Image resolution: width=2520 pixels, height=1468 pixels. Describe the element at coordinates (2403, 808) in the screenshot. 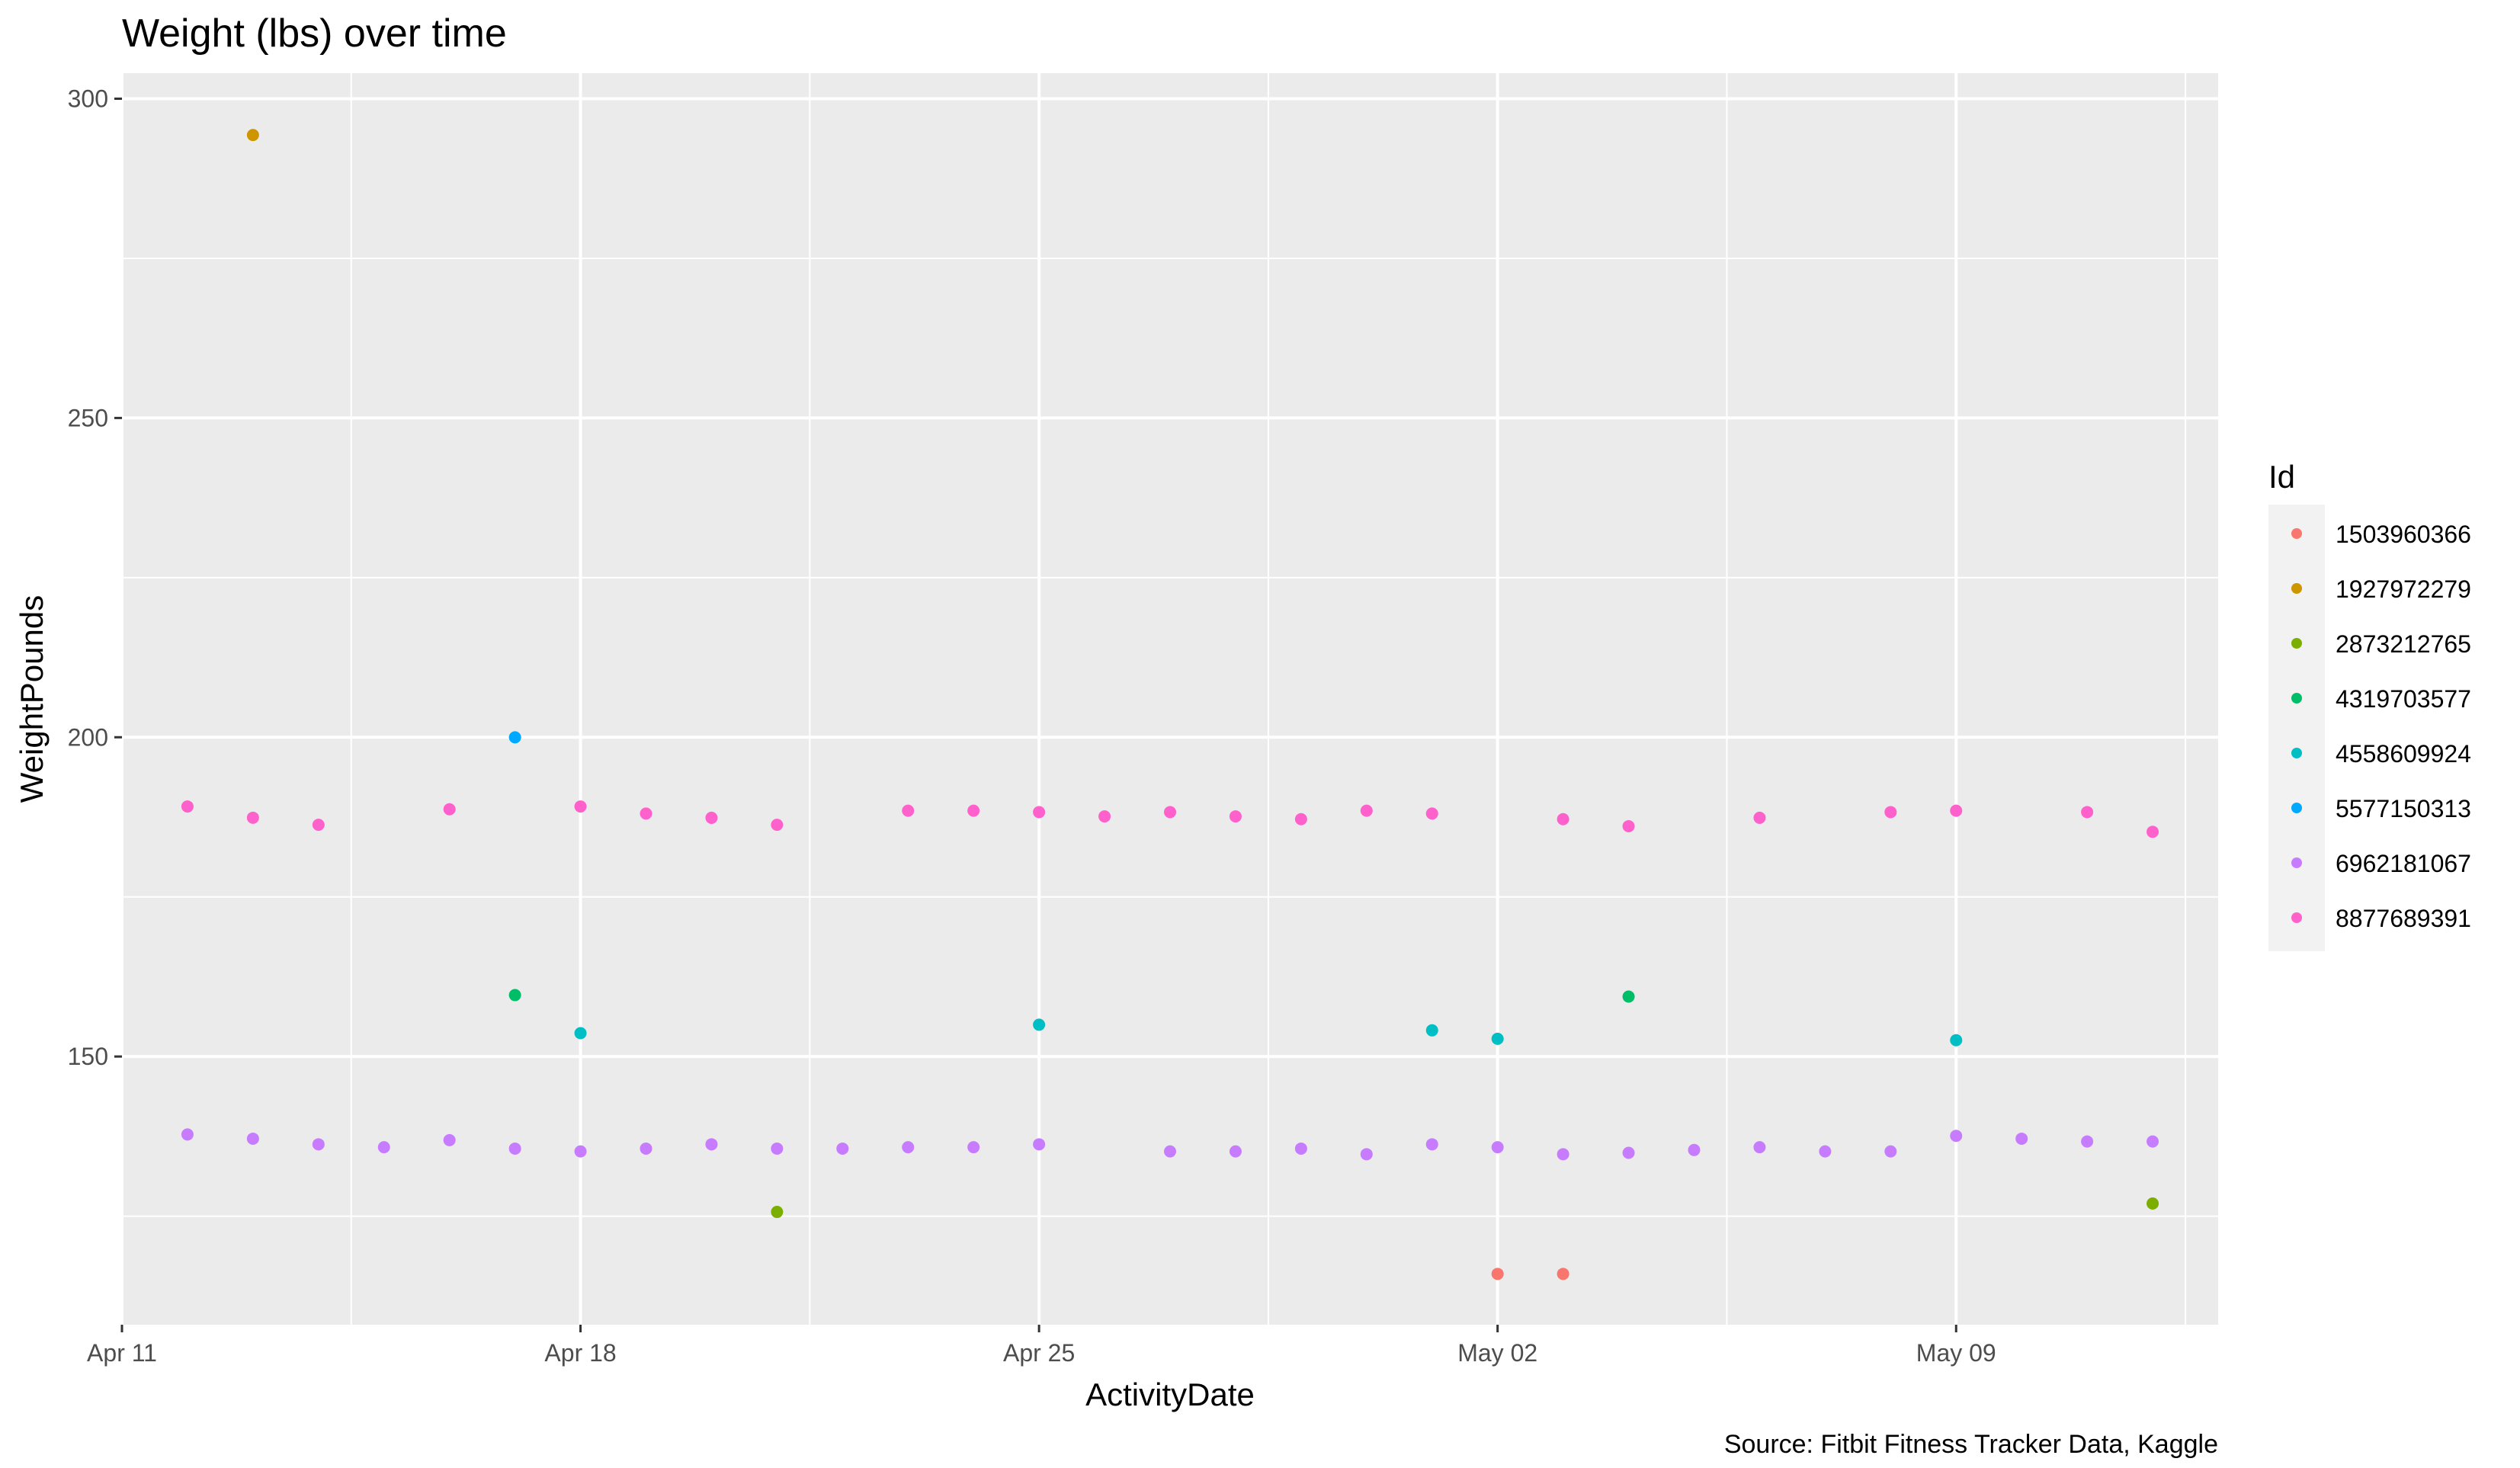

I see `legend-label: 5577150313` at that location.